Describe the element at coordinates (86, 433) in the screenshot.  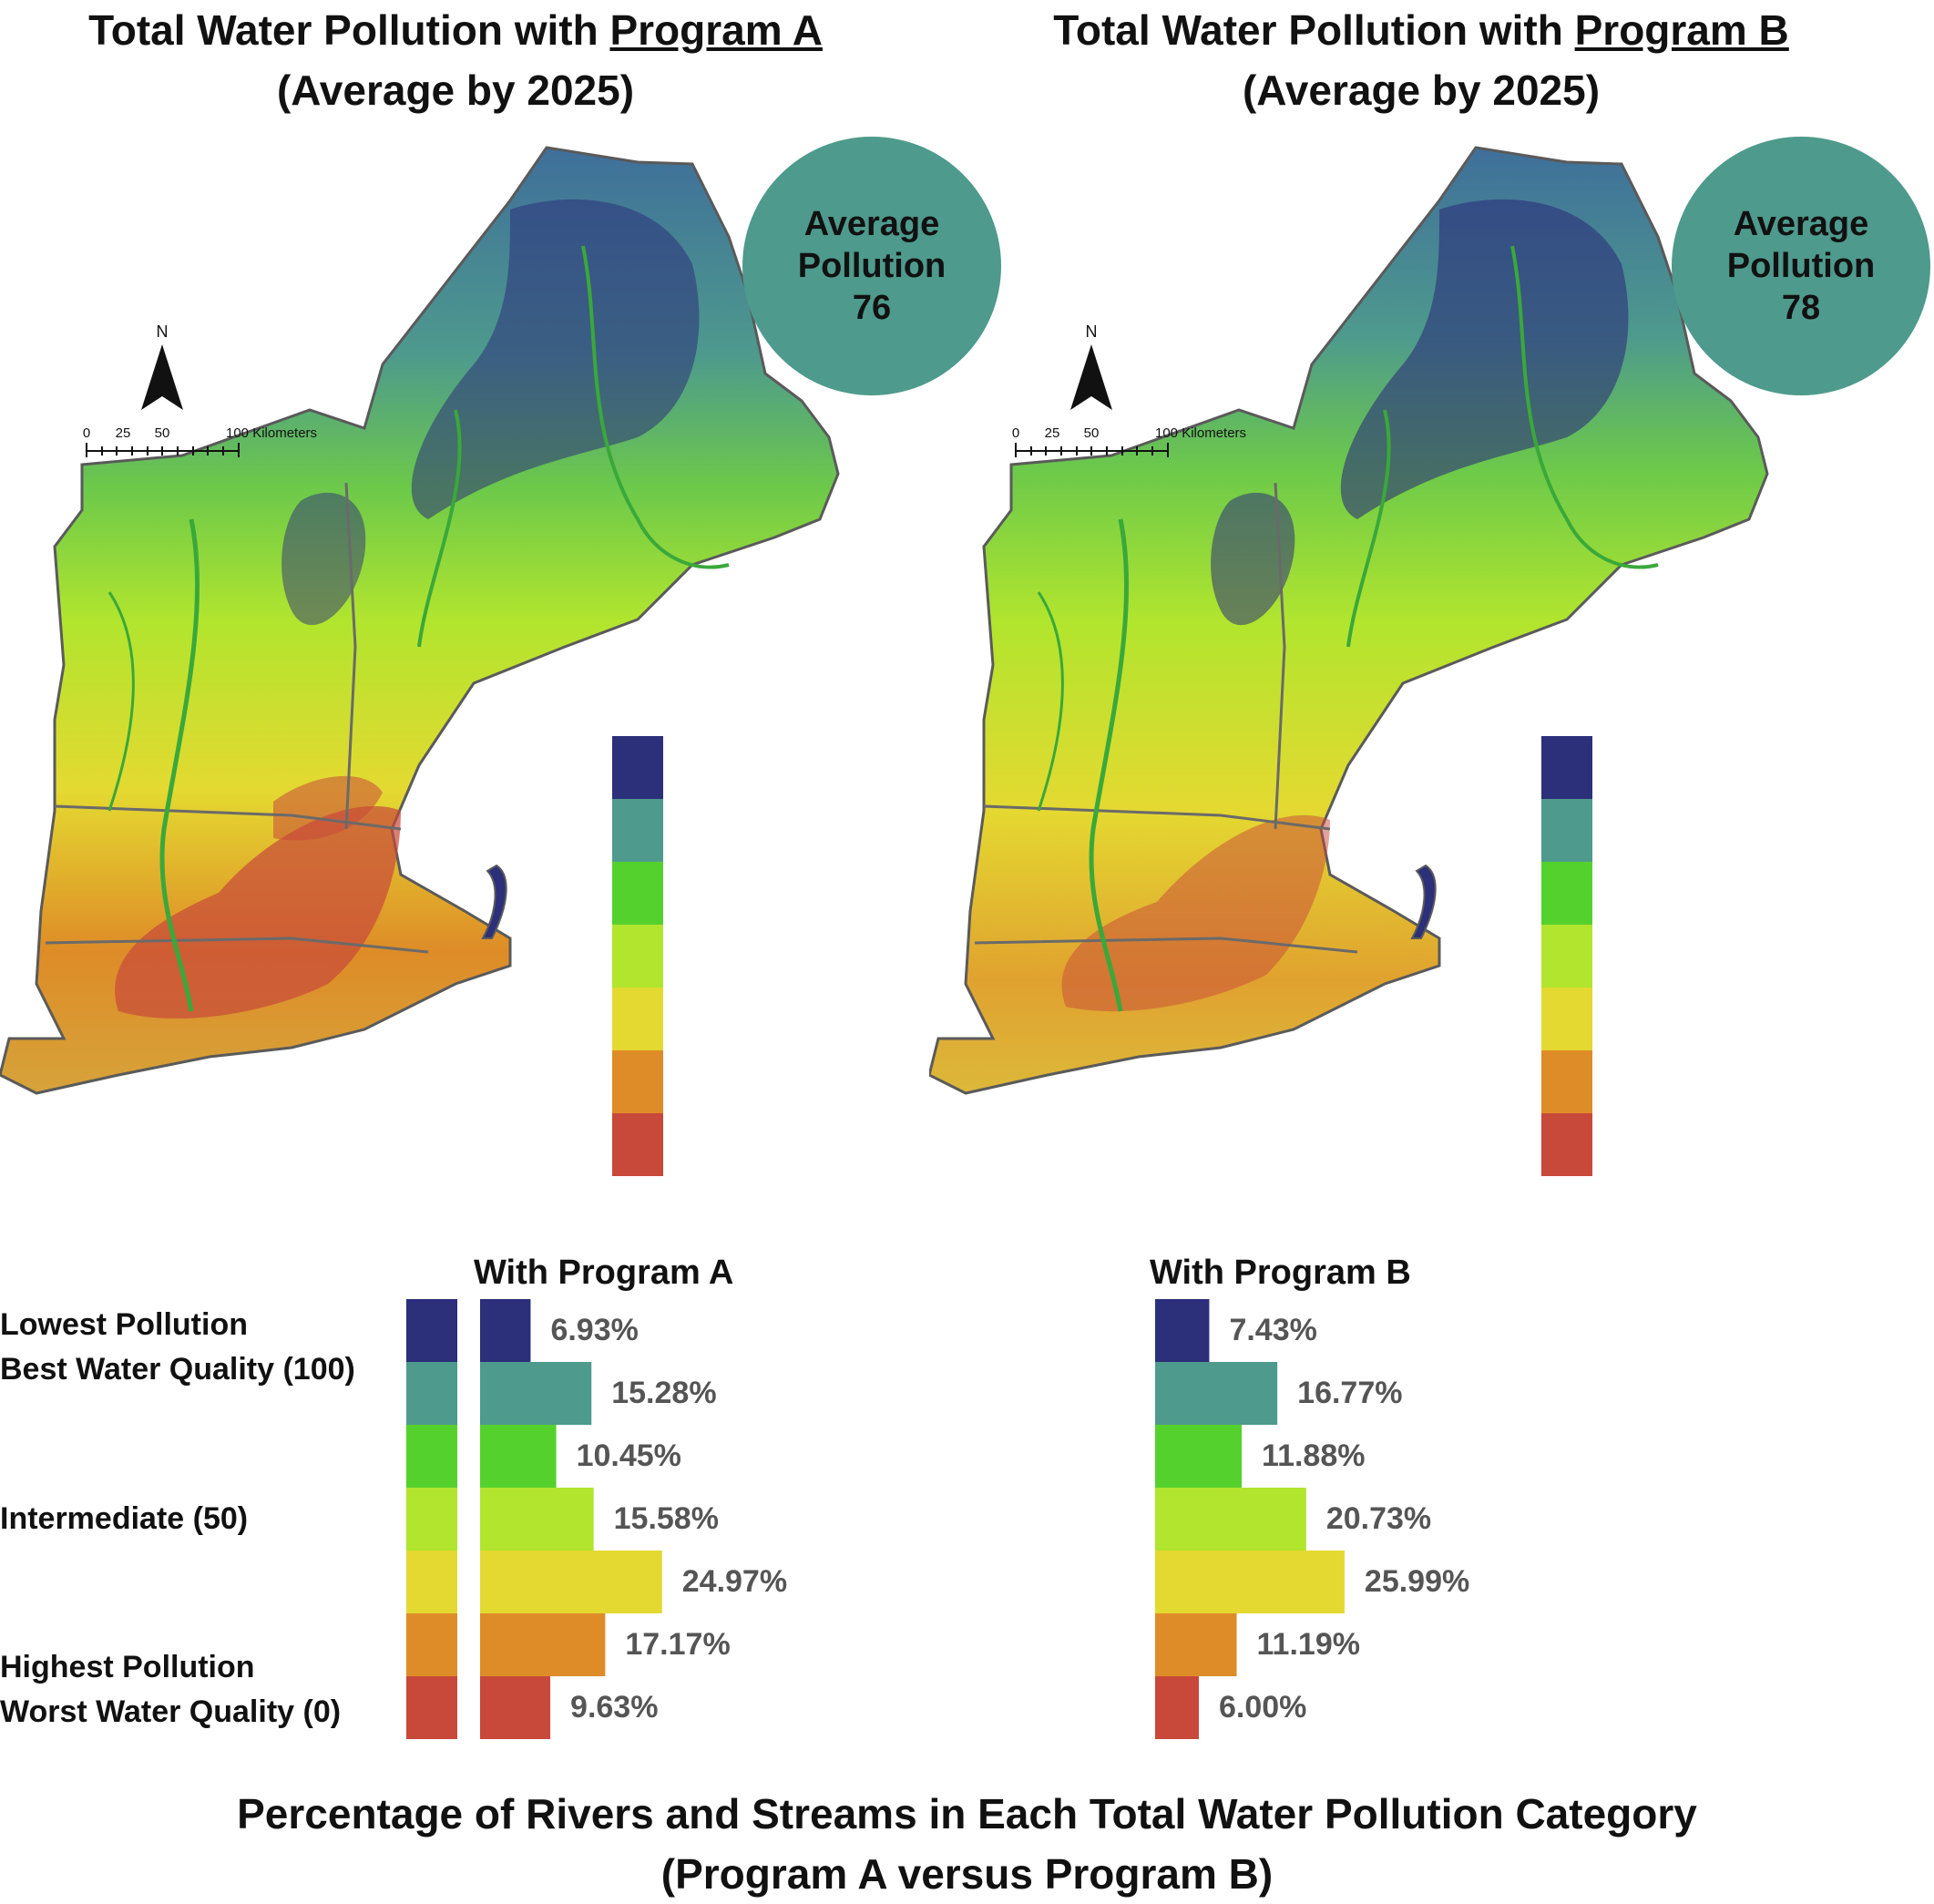
I see `scale-label: 0` at that location.